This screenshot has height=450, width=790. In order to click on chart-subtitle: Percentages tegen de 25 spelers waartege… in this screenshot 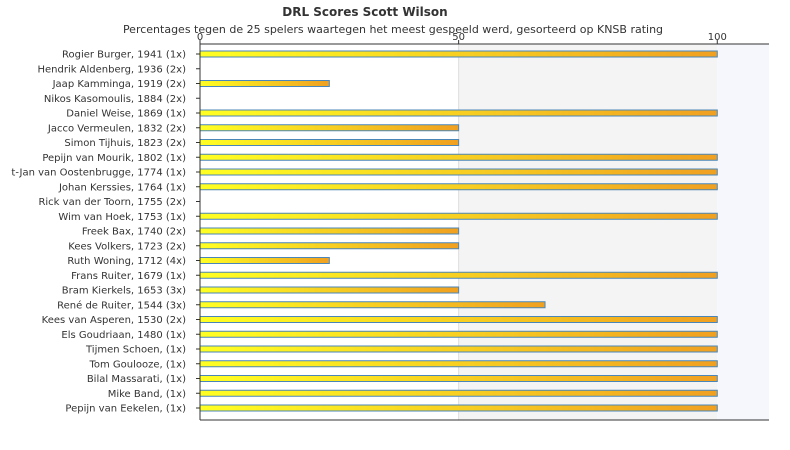, I will do `click(393, 29)`.